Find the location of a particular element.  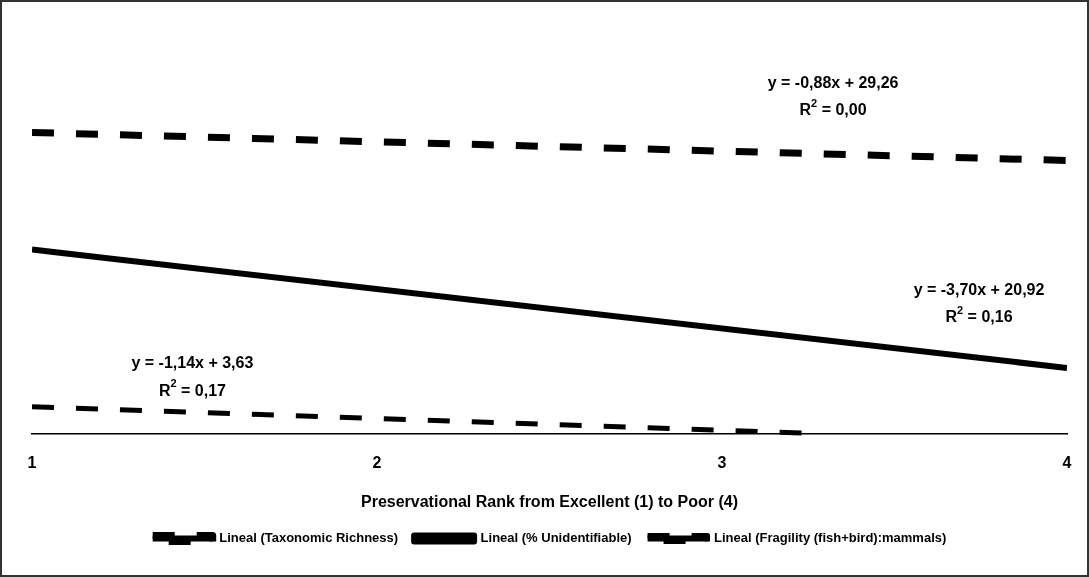

annotation: y = -3,70x + 20,92 is located at coordinates (979, 289).